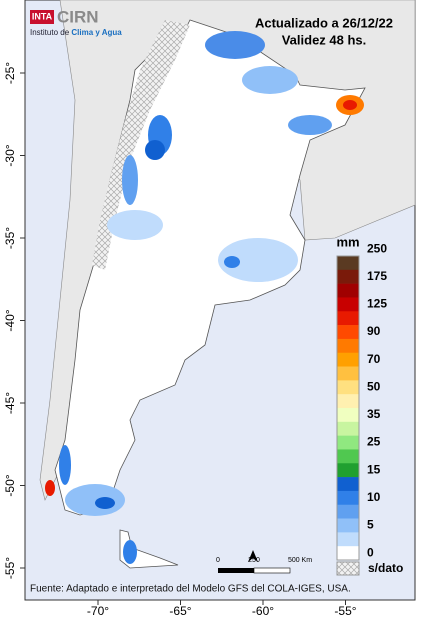  I want to click on lat-tick-label: -45°, so click(10, 403).